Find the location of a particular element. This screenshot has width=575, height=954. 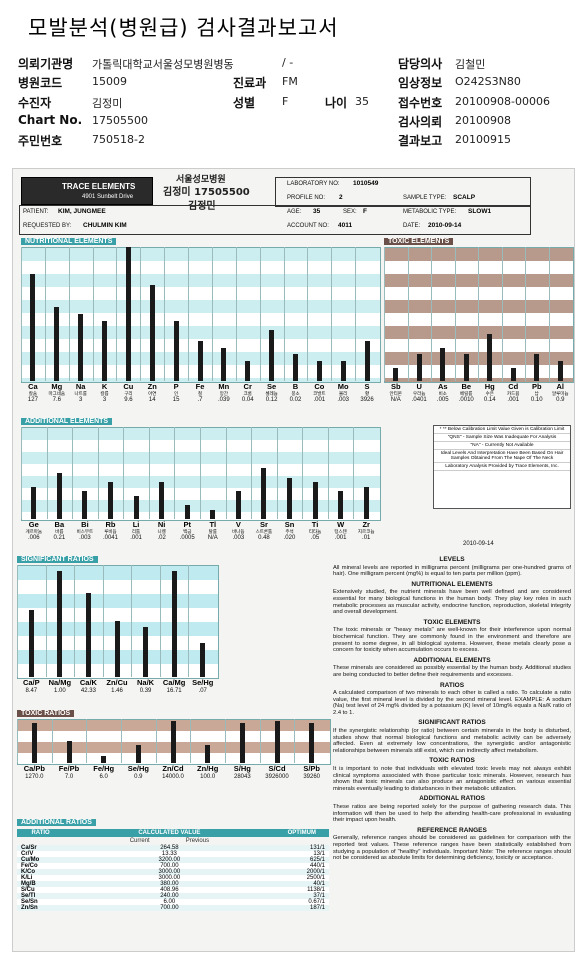

field-label: 병원코드 is located at coordinates (40, 83).